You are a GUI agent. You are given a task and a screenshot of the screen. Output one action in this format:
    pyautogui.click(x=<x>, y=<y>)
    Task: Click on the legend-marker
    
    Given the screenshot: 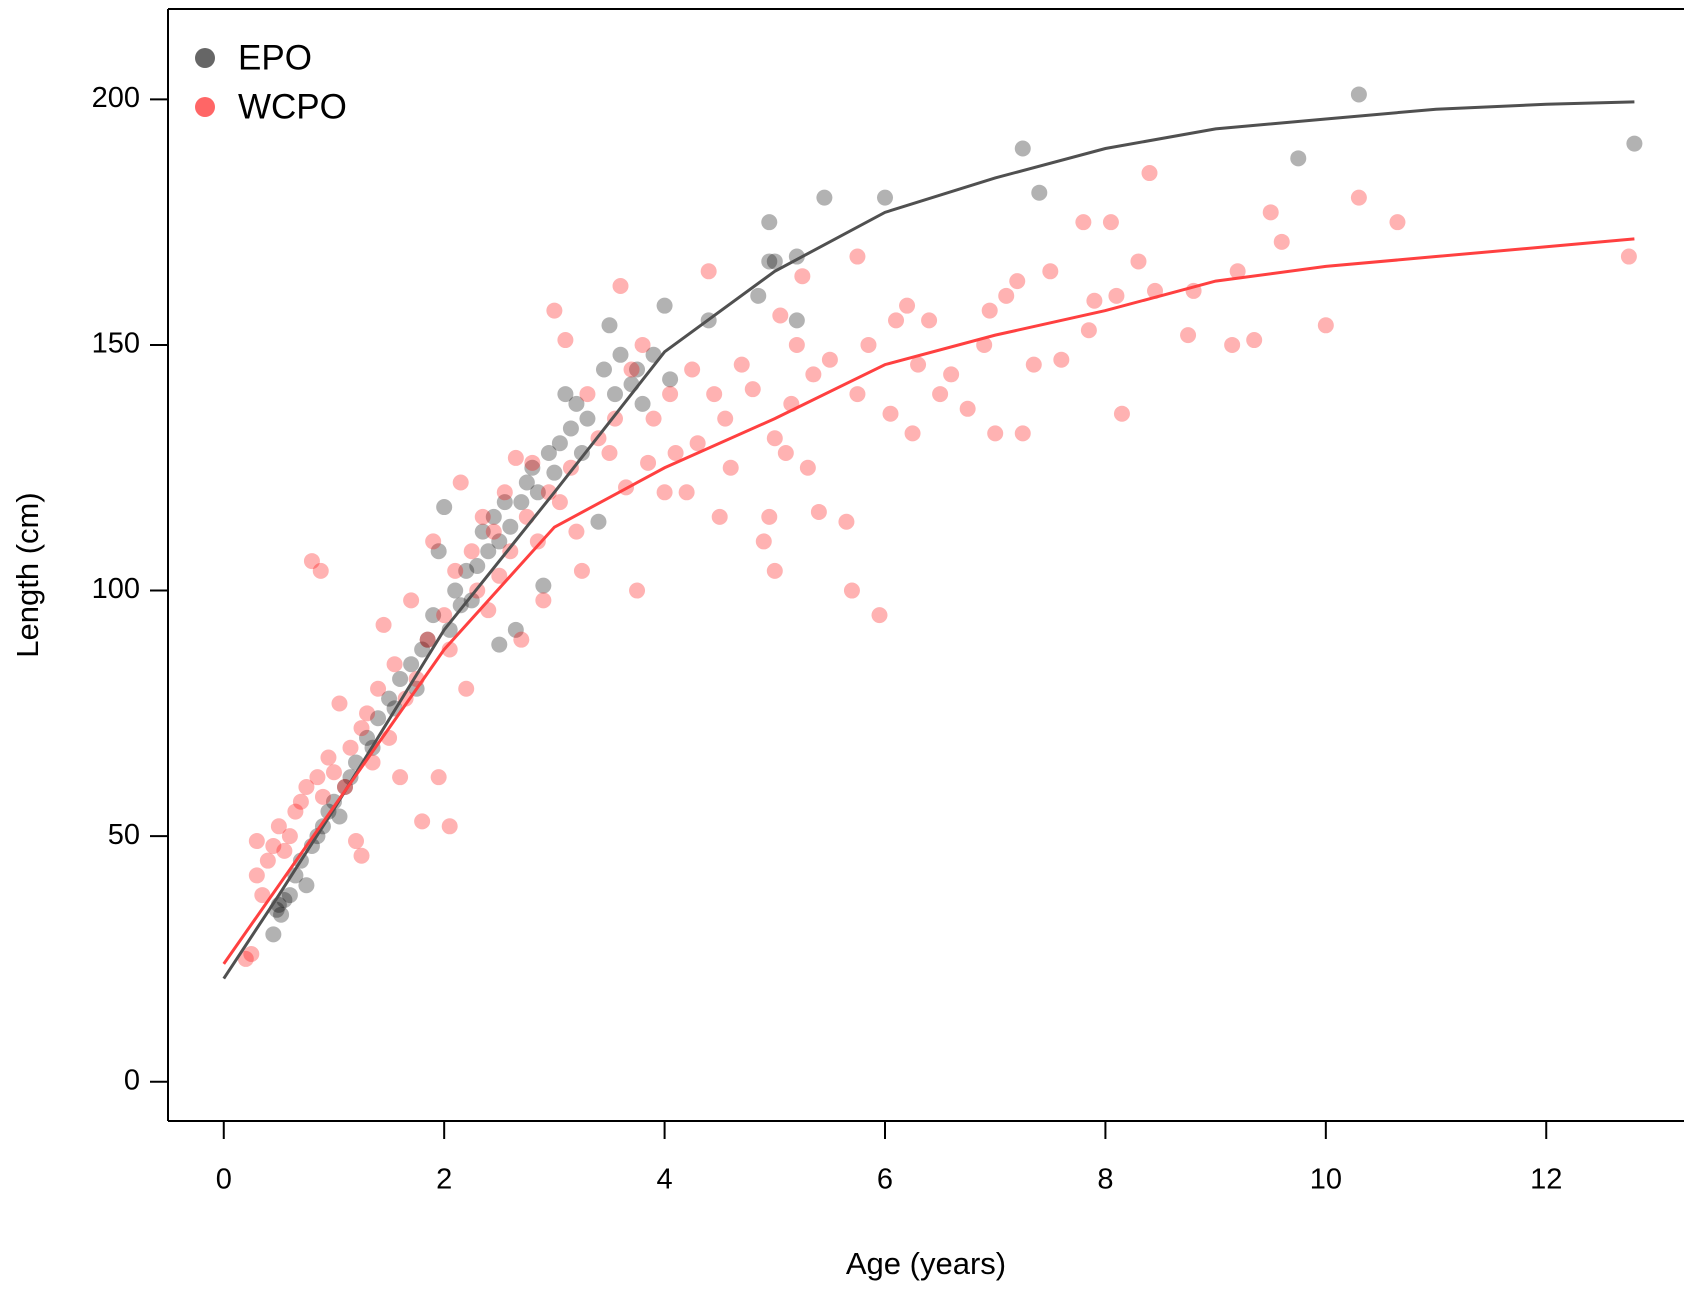 What is the action you would take?
    pyautogui.click(x=205, y=58)
    